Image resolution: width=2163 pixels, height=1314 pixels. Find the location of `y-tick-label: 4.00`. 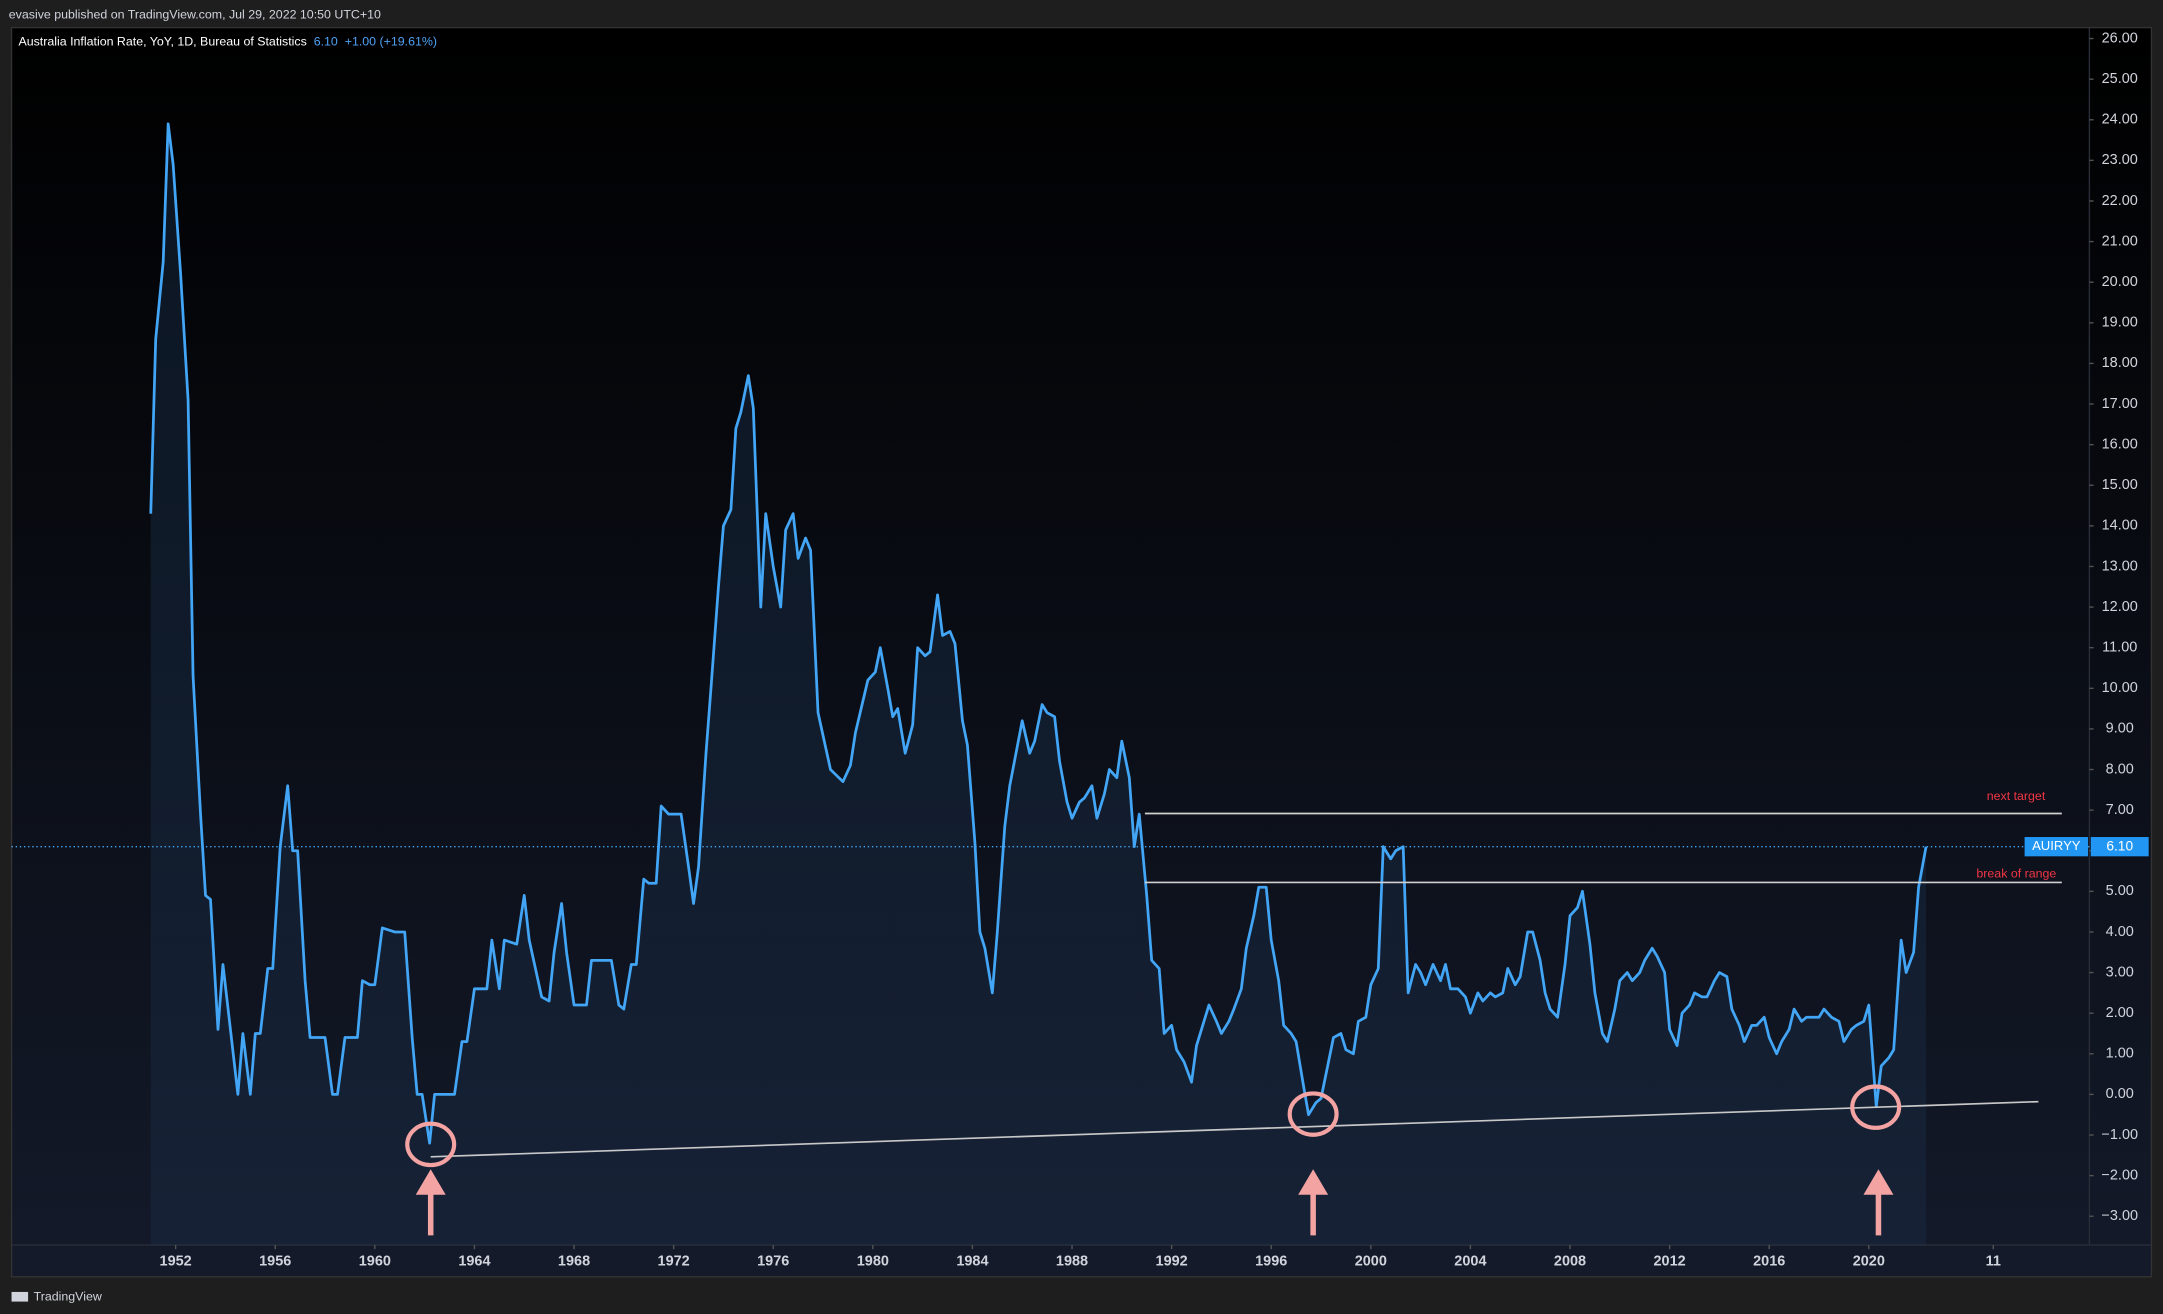

y-tick-label: 4.00 is located at coordinates (2120, 932).